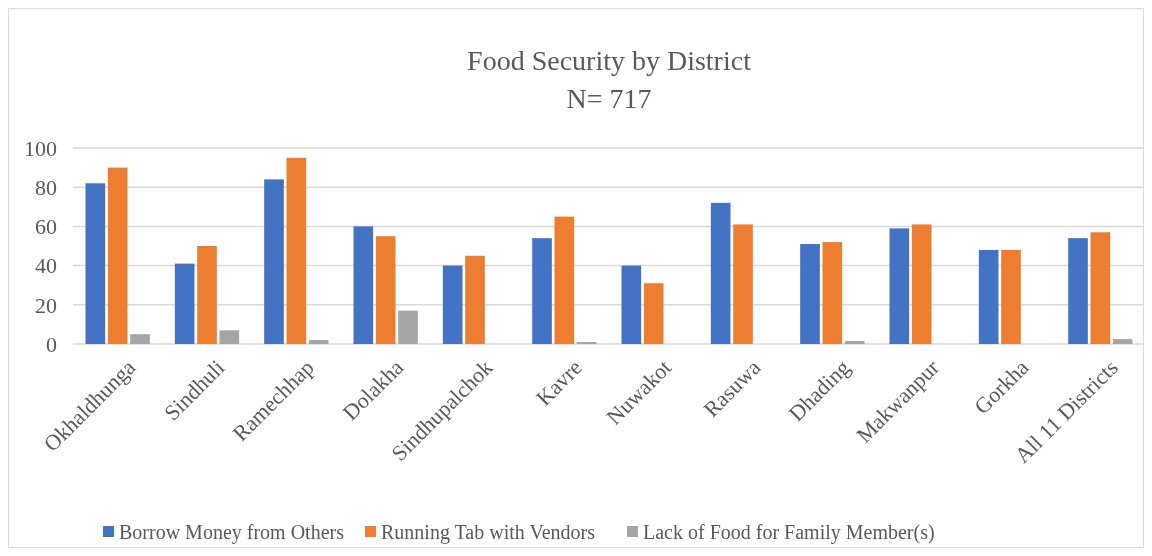 The width and height of the screenshot is (1152, 556). What do you see at coordinates (789, 532) in the screenshot?
I see `legend-label: Lack of Food for Family Member(s)` at bounding box center [789, 532].